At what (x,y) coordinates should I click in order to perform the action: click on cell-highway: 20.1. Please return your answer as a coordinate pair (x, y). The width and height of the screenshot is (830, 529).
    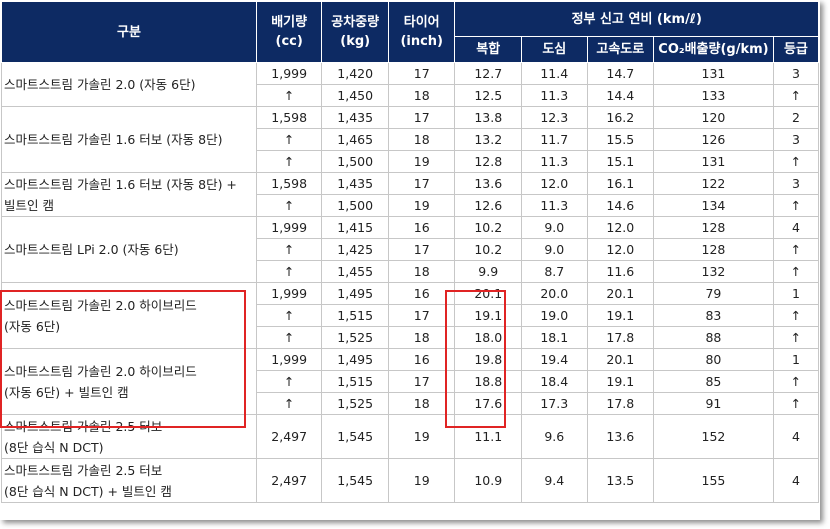
    Looking at the image, I should click on (620, 293).